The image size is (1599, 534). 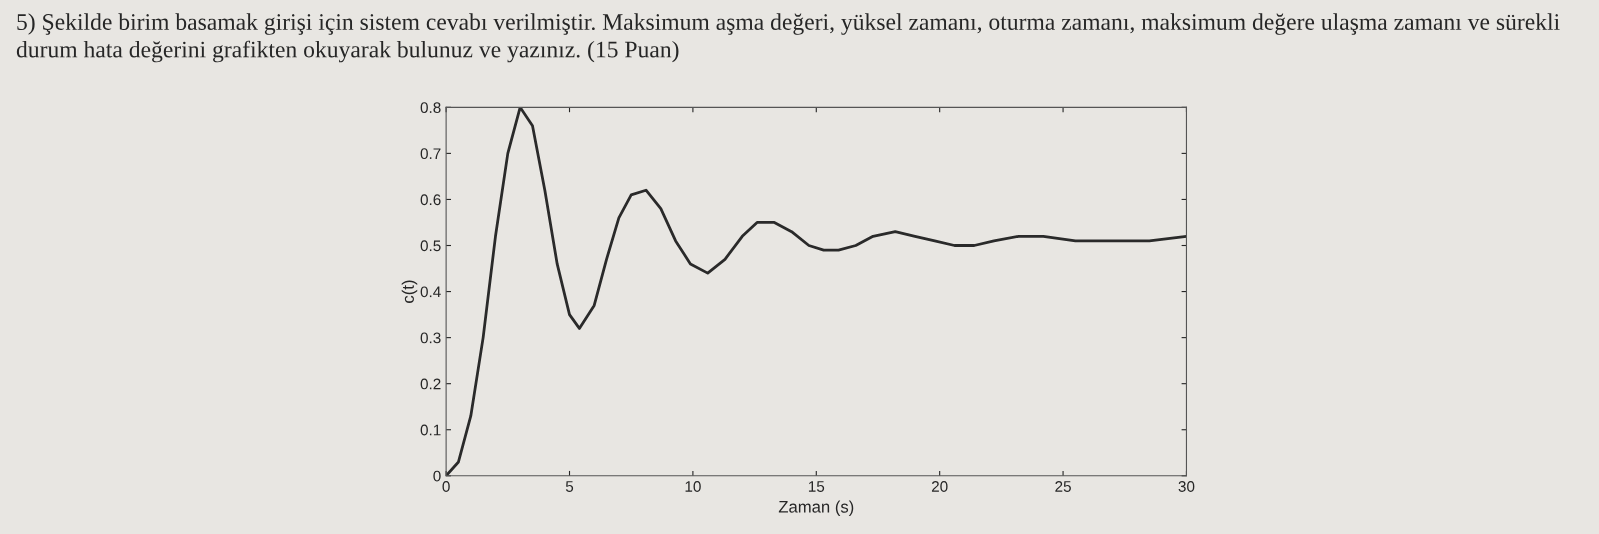 I want to click on y-tick-label: 0.2, so click(x=430, y=384).